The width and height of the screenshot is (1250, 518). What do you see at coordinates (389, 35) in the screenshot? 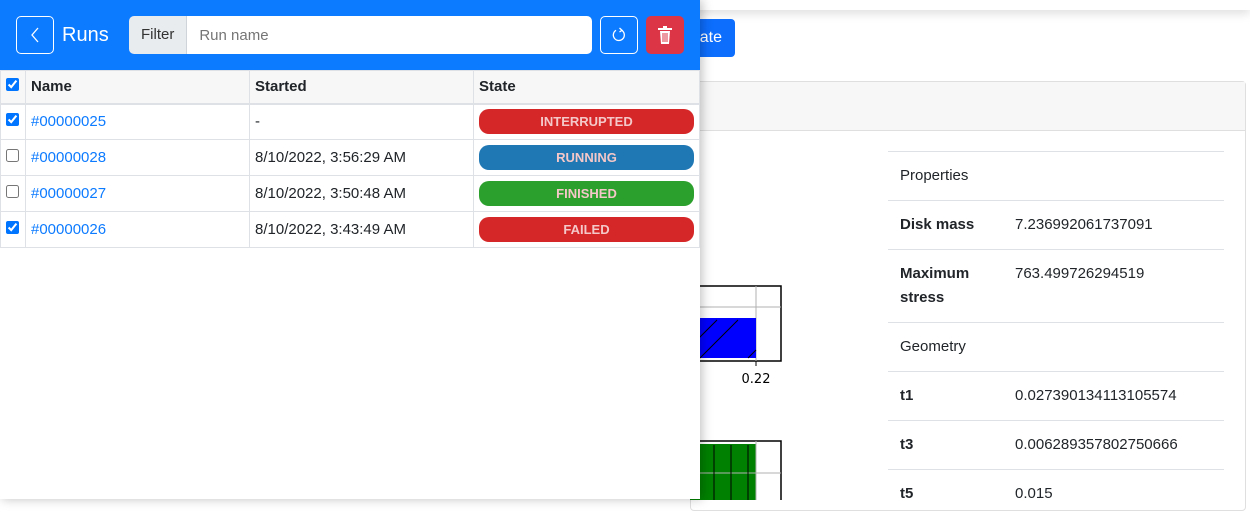
I see `run-name-filter-input` at bounding box center [389, 35].